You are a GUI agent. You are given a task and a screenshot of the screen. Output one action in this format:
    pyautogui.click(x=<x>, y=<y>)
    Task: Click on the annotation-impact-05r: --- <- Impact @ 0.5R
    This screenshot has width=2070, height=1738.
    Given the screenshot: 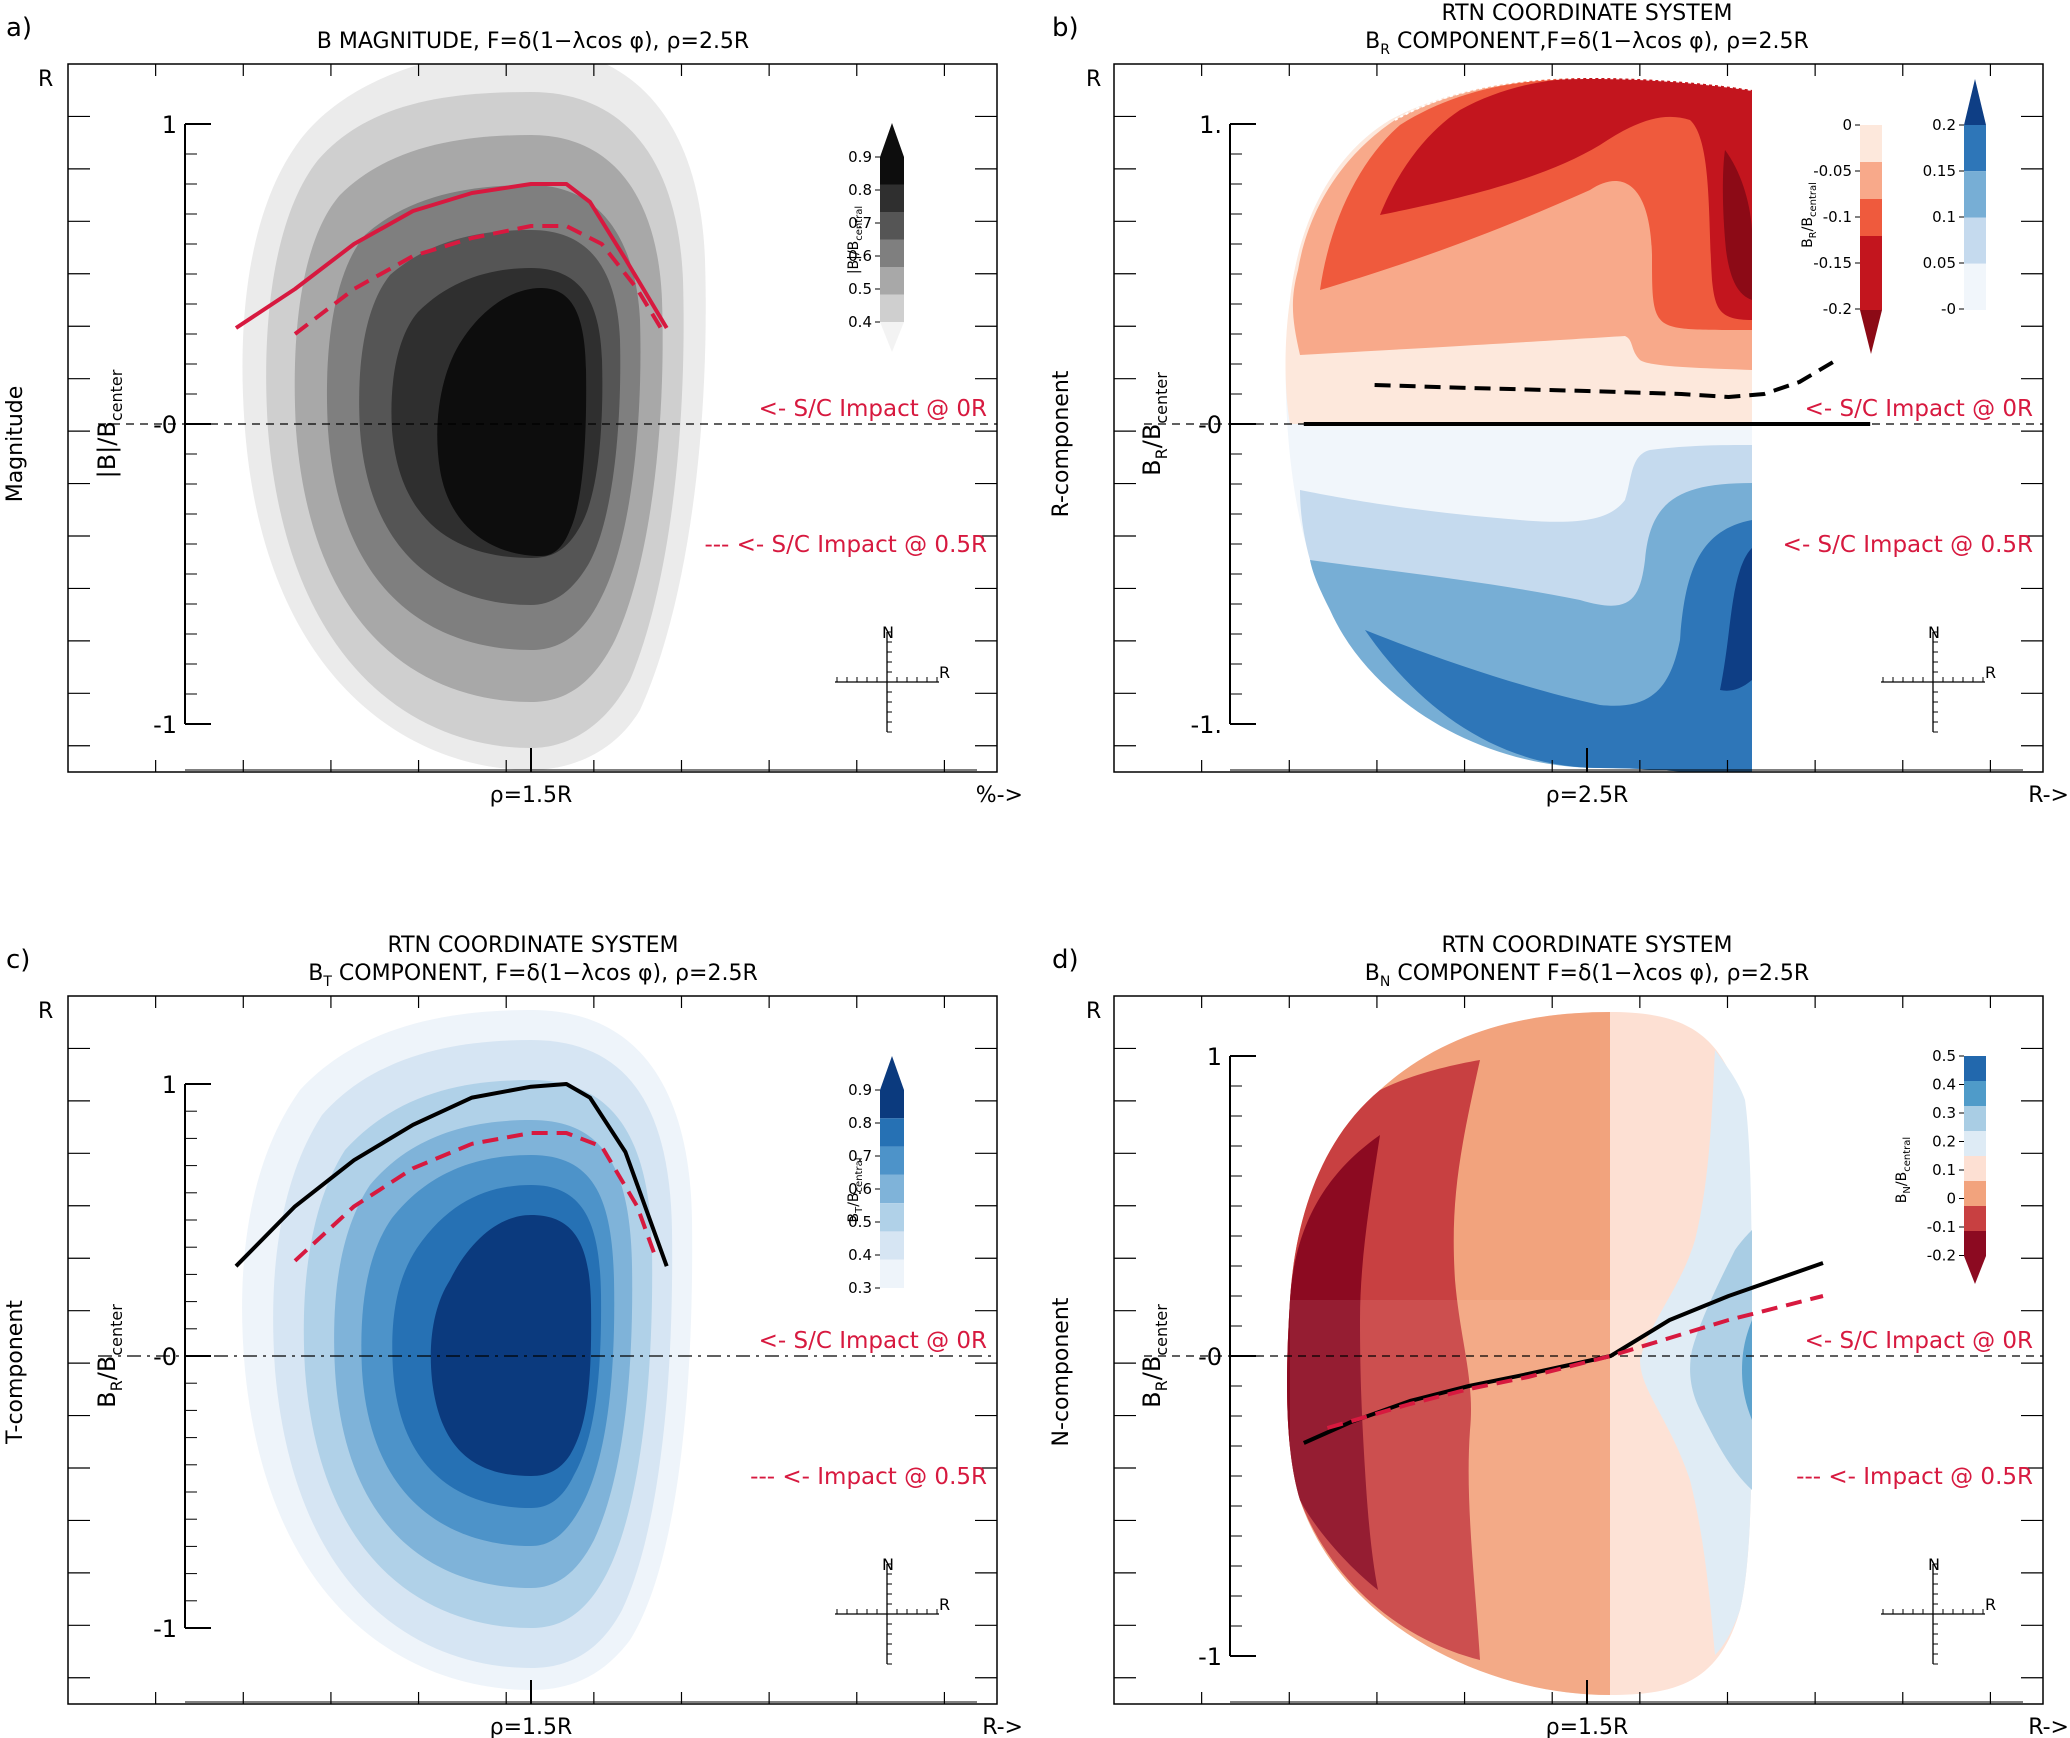 What is the action you would take?
    pyautogui.click(x=868, y=1477)
    